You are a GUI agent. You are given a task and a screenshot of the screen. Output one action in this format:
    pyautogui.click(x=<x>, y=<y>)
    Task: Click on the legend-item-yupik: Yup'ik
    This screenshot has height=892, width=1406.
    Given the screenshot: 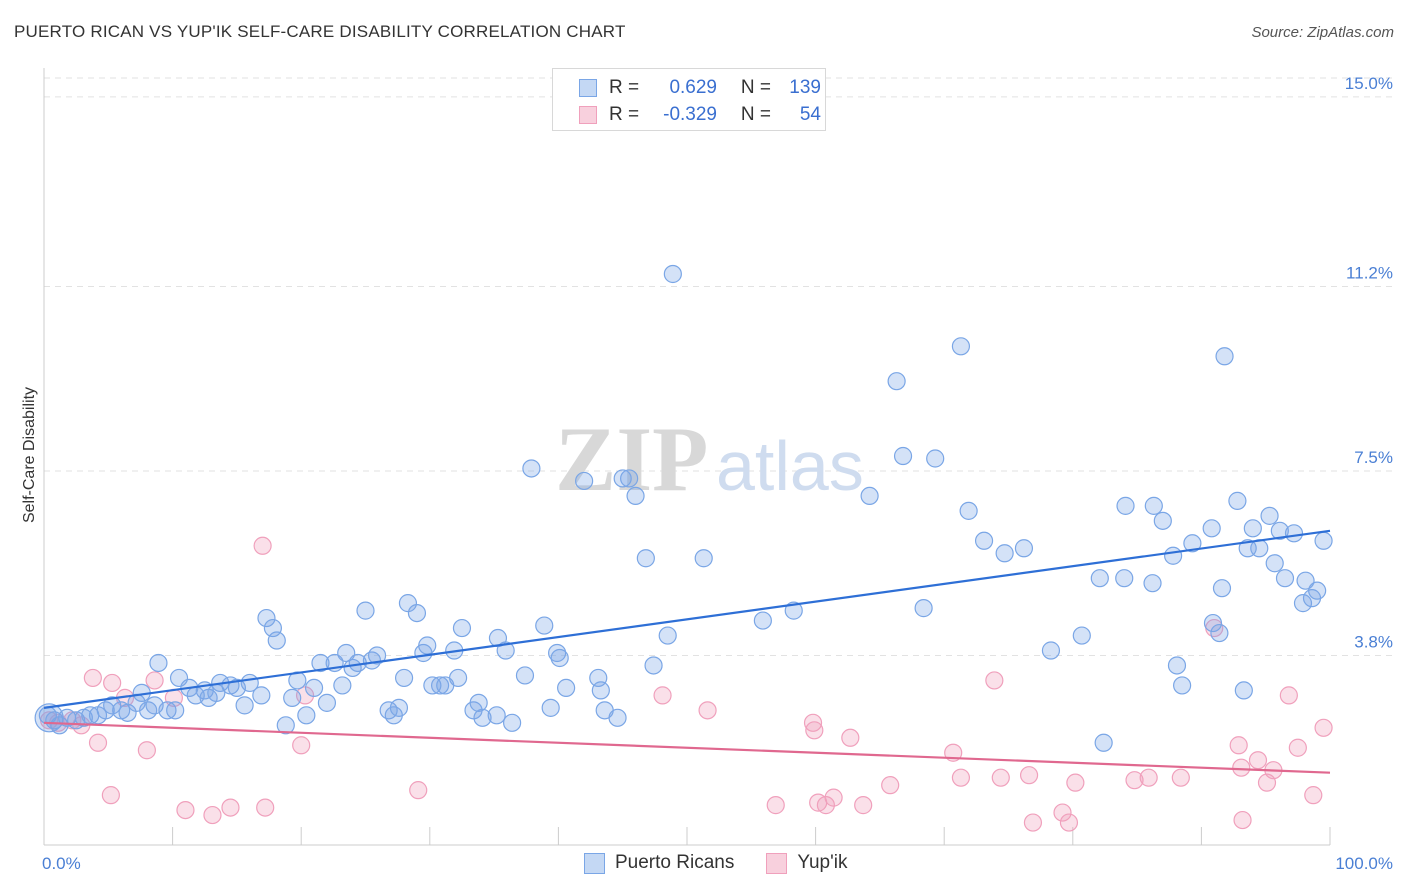 What is the action you would take?
    pyautogui.click(x=806, y=863)
    